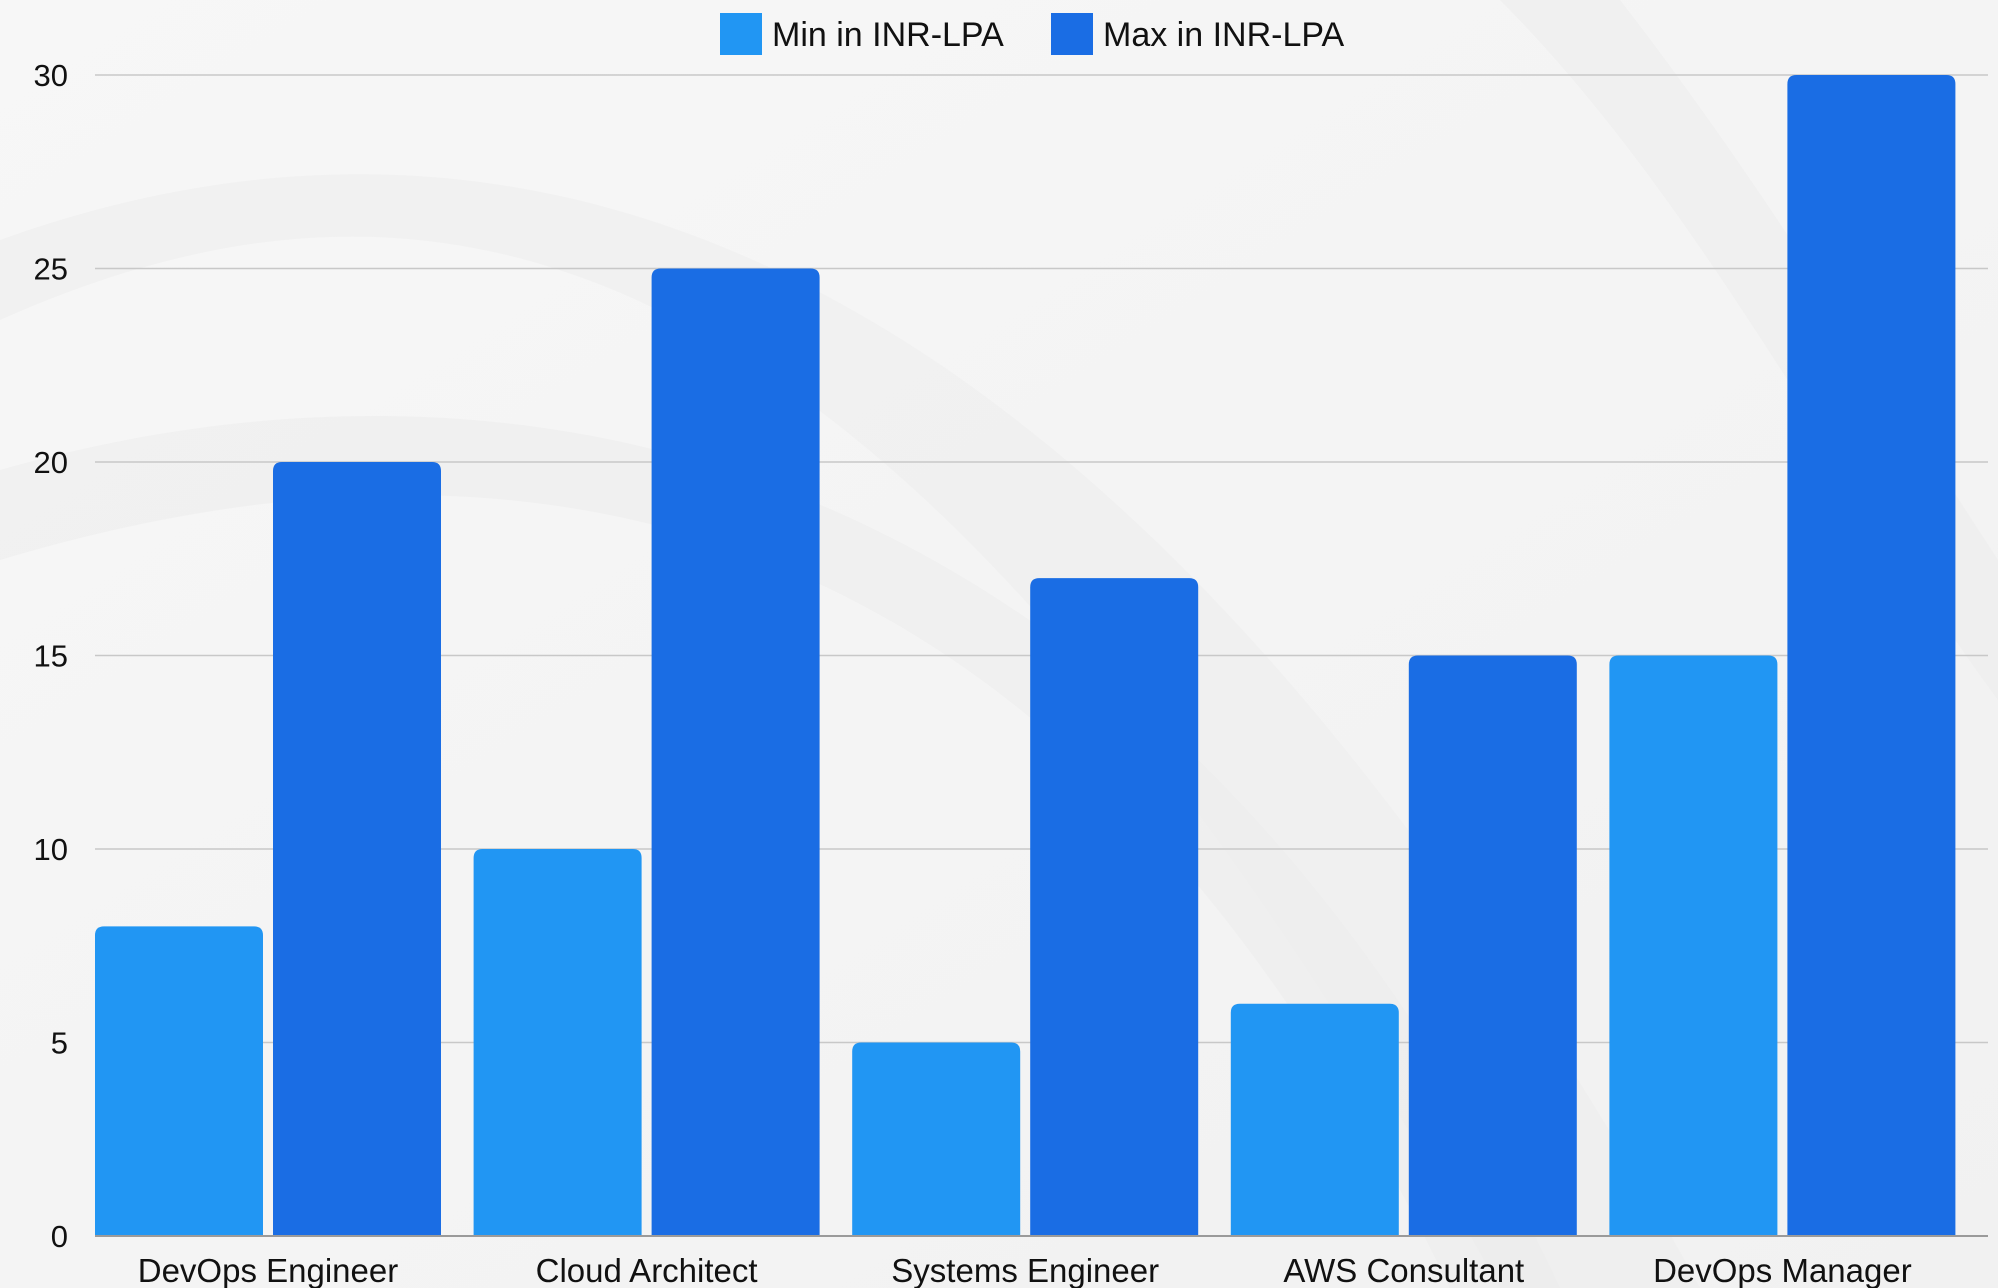 The height and width of the screenshot is (1288, 1998). Describe the element at coordinates (51, 849) in the screenshot. I see `y-tick-label: 10` at that location.